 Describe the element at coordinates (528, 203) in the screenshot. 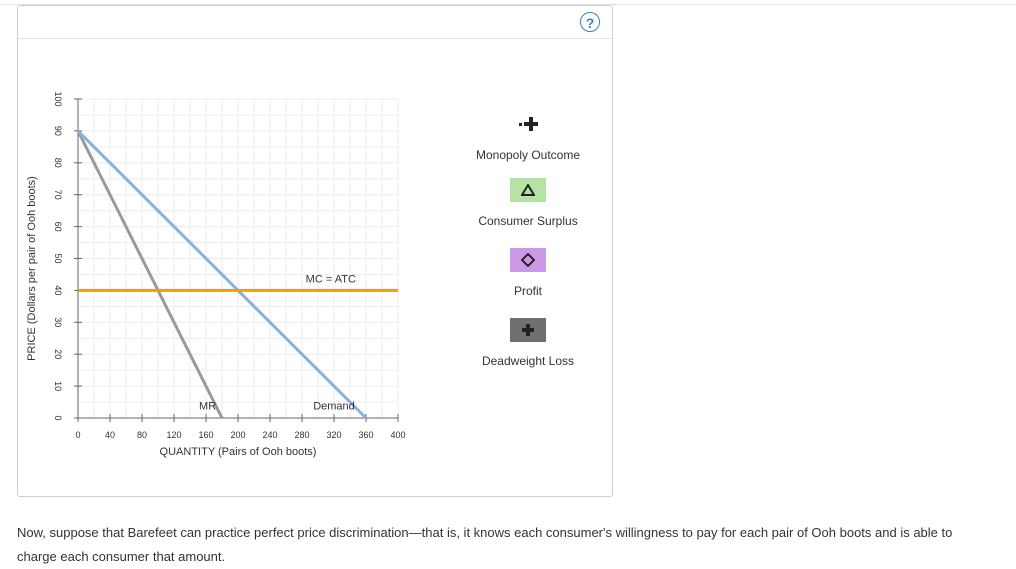

I see `legend-item-consumer-surplus: Consumer Surplus` at that location.